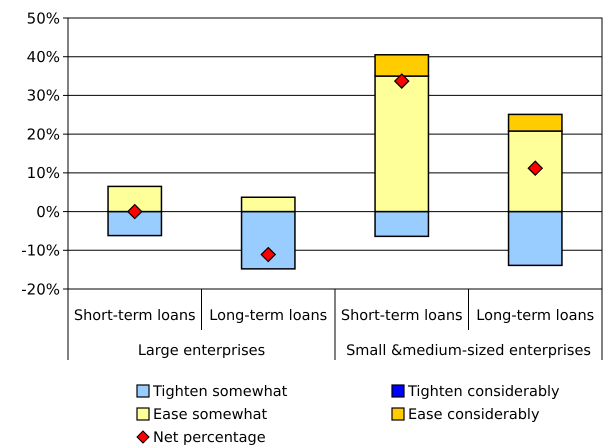 This screenshot has width=610, height=446. Describe the element at coordinates (40, 251) in the screenshot. I see `y-tick-label: -10%` at that location.